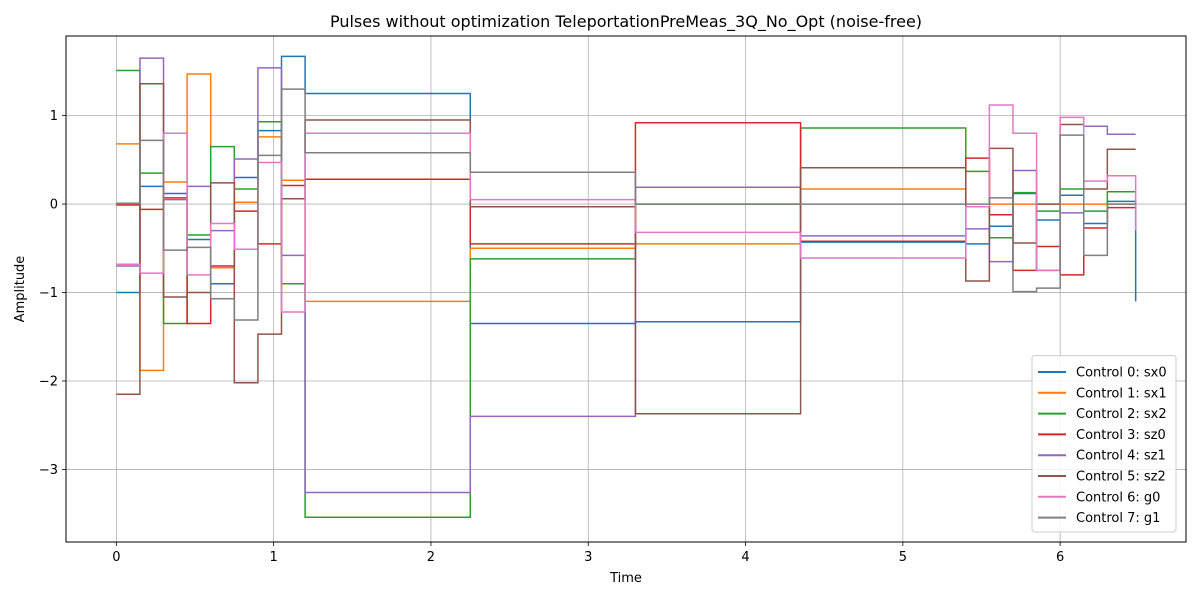 This screenshot has height=600, width=1200. What do you see at coordinates (20, 289) in the screenshot?
I see `y-axis-label: Amplitude` at bounding box center [20, 289].